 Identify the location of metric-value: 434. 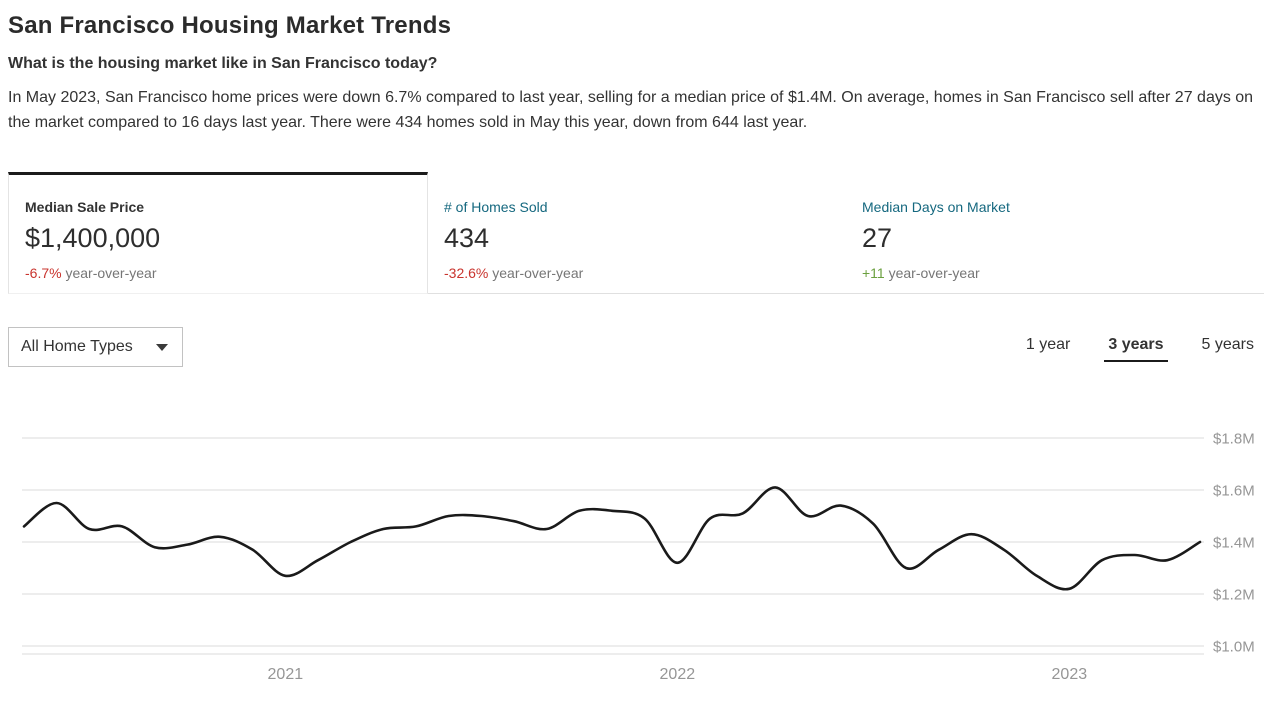
(467, 238).